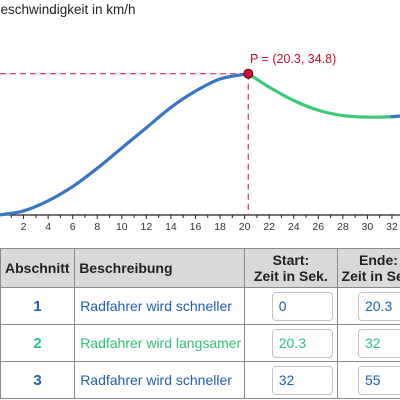 This screenshot has height=400, width=400. What do you see at coordinates (378, 343) in the screenshot?
I see `row-2-end-field: 32` at bounding box center [378, 343].